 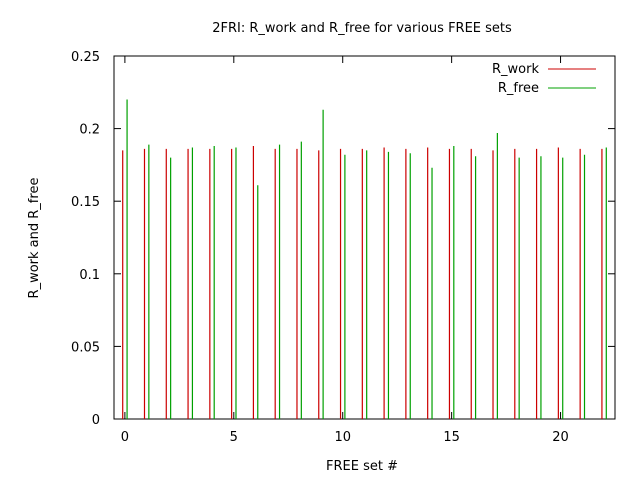 What do you see at coordinates (34, 238) in the screenshot?
I see `y-axis-label: R_work and R_free` at bounding box center [34, 238].